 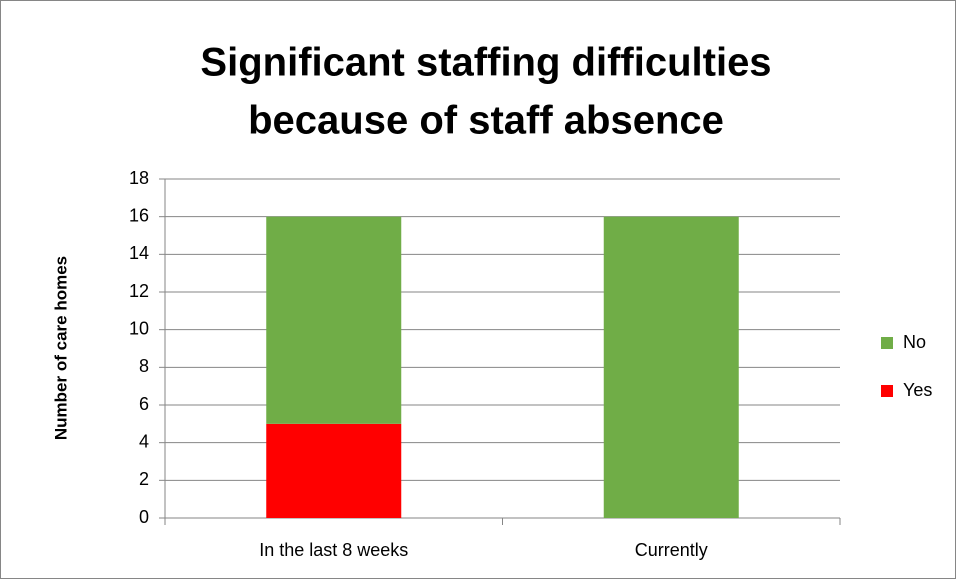 I want to click on y-tick-label: 6, so click(x=144, y=404).